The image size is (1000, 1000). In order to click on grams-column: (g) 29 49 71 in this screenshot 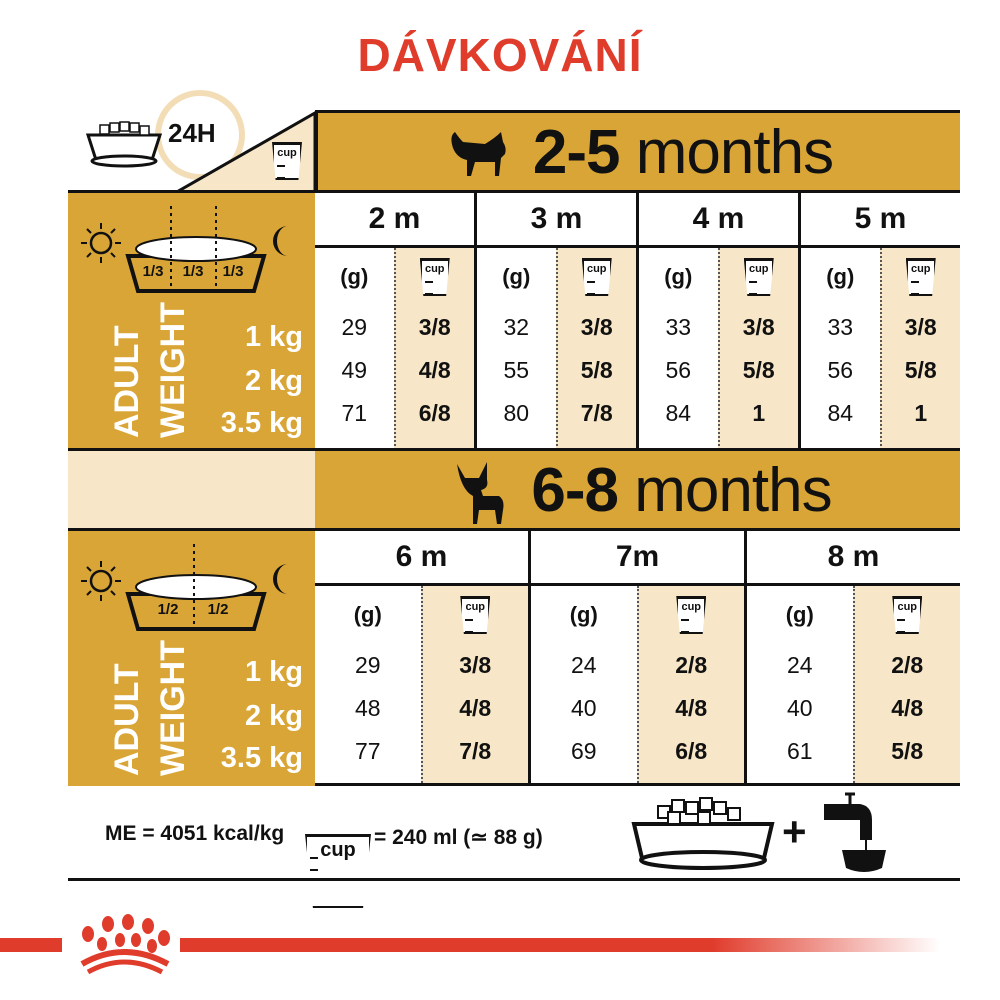, I will do `click(354, 349)`.